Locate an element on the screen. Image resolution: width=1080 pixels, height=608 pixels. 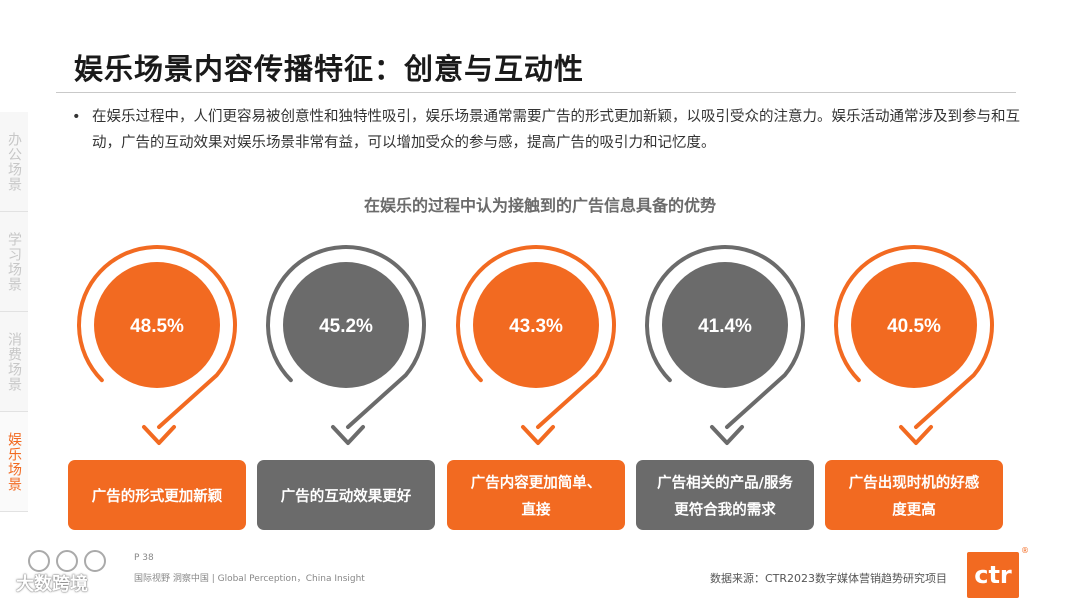
side-tabs: 办公场景 学习场景 消费场景 娱乐场景 is located at coordinates (14, 312).